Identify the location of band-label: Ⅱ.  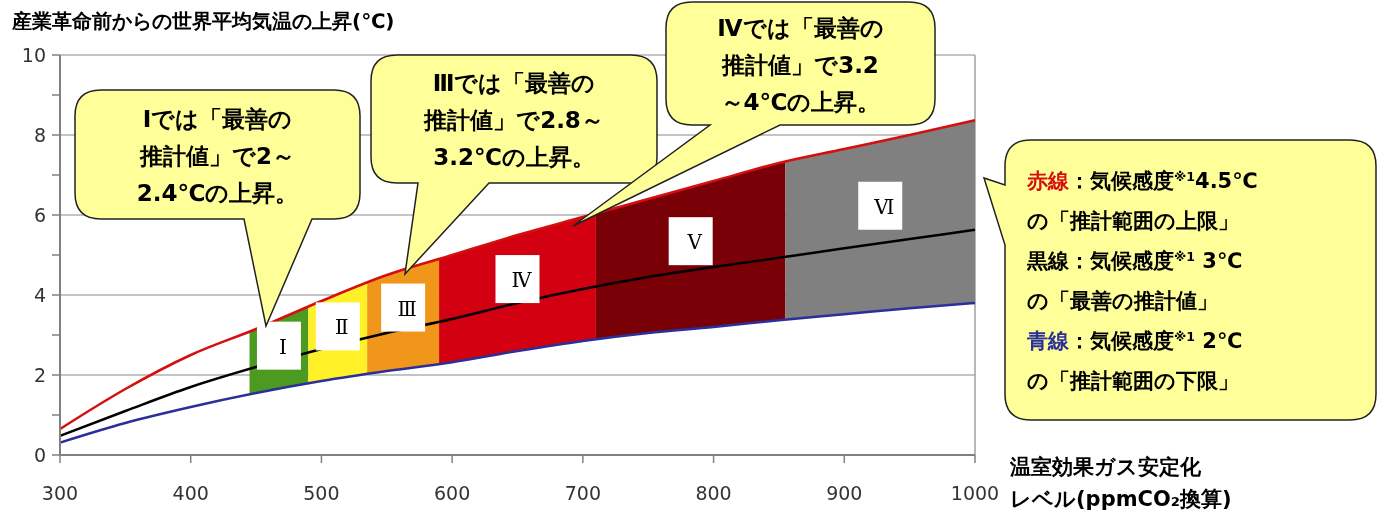
(341, 327).